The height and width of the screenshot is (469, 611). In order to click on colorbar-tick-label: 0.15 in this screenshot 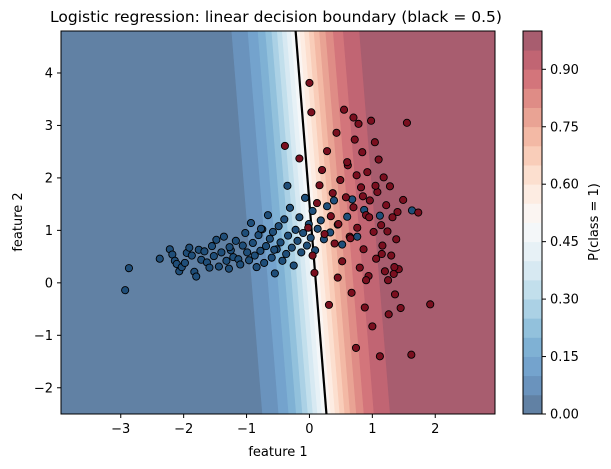, I will do `click(564, 357)`.